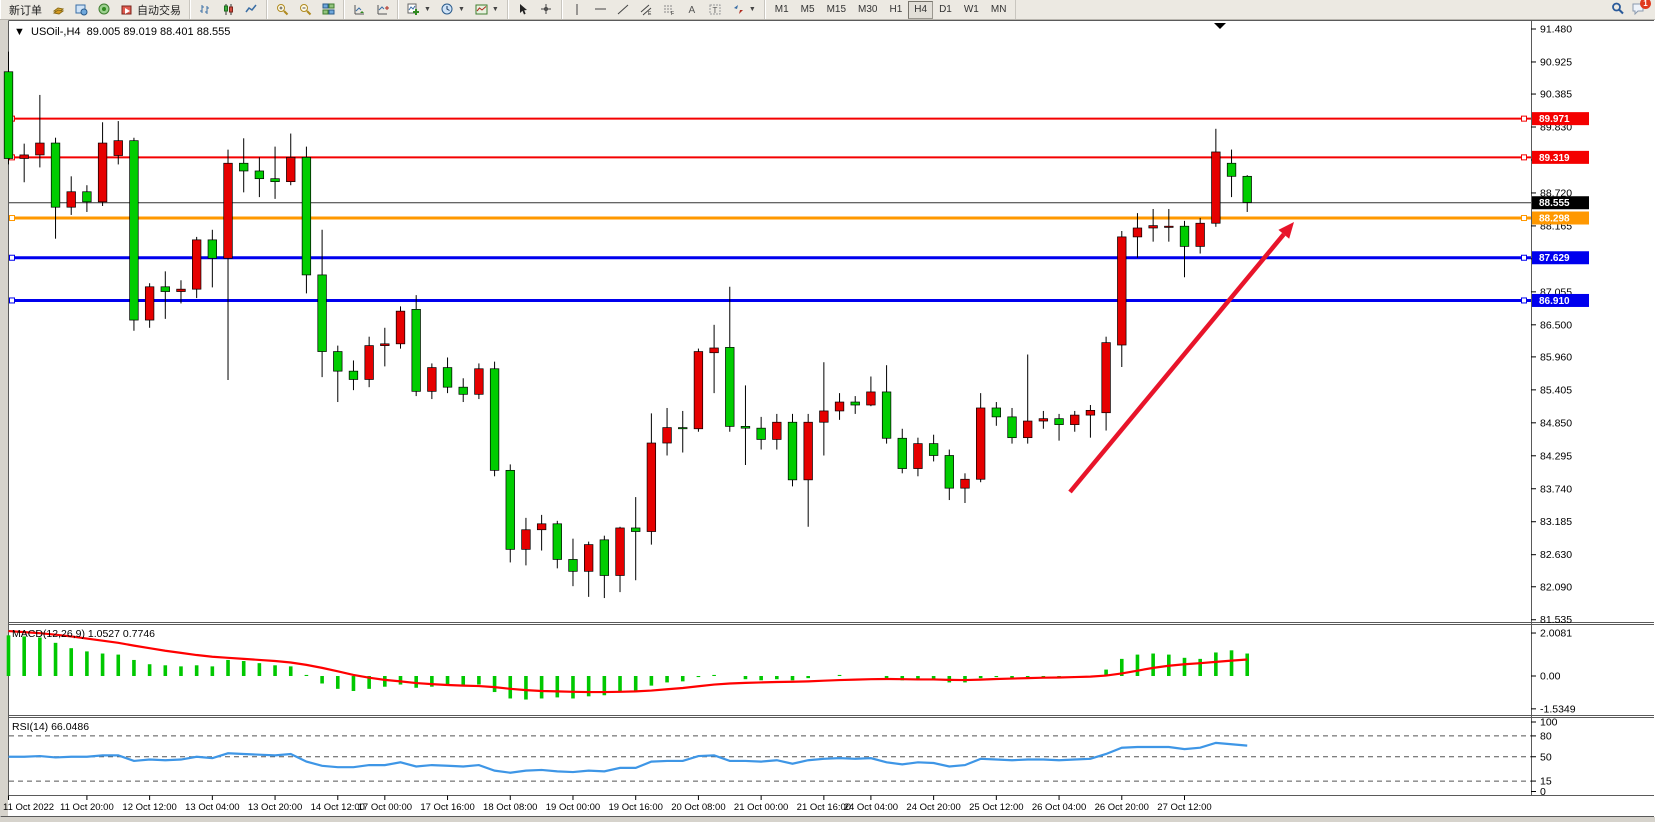 This screenshot has height=822, width=1655. Describe the element at coordinates (212, 807) in the screenshot. I see `time-tick: 13 Oct 04:00` at that location.